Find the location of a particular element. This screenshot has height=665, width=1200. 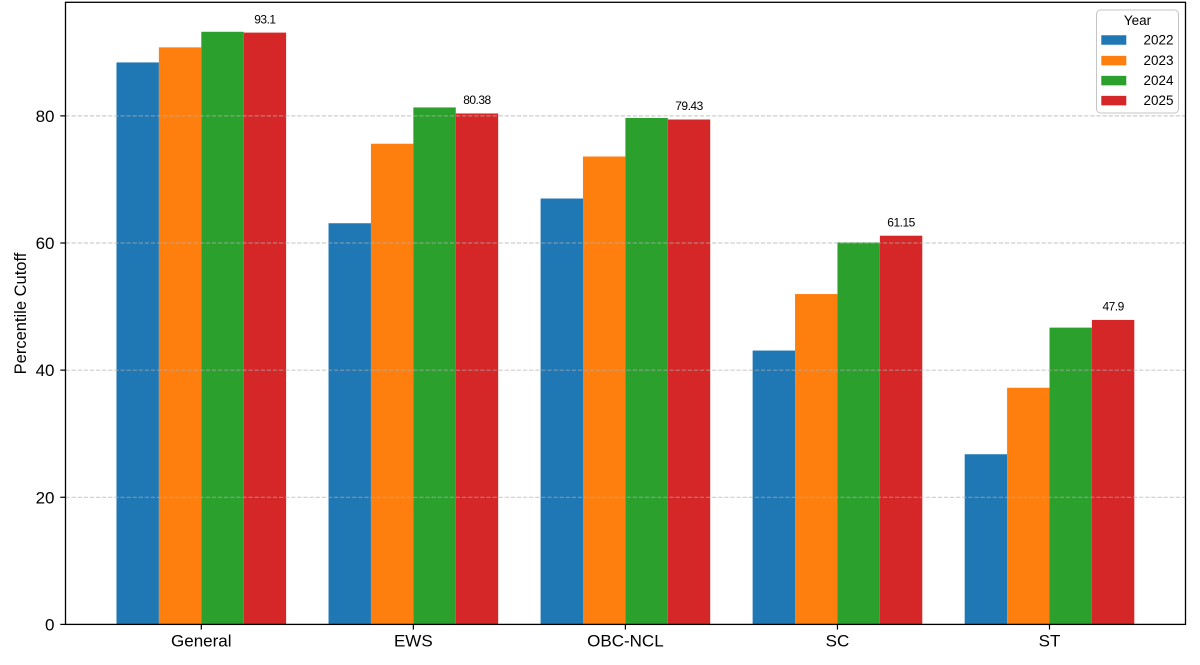

svg-text: 40 is located at coordinates (45, 370).